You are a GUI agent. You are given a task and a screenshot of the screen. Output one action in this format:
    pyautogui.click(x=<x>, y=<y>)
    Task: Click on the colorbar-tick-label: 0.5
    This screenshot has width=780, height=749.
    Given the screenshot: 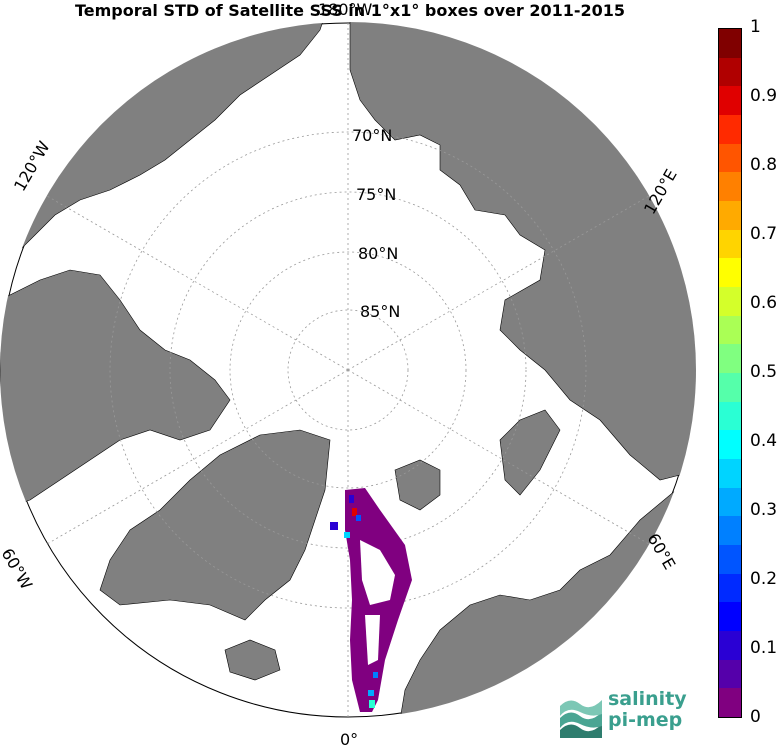 What is the action you would take?
    pyautogui.click(x=764, y=372)
    